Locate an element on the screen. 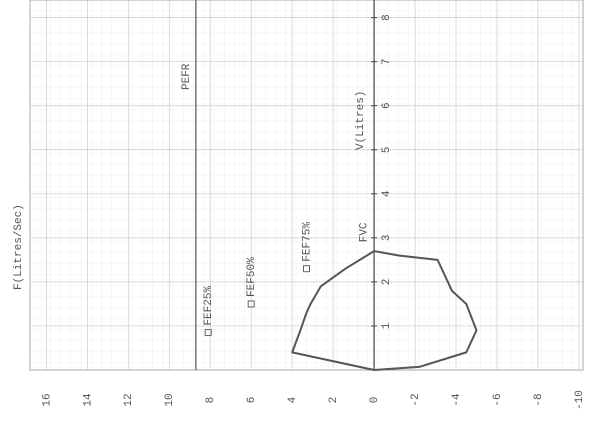  annotation-label: FVC is located at coordinates (365, 232).